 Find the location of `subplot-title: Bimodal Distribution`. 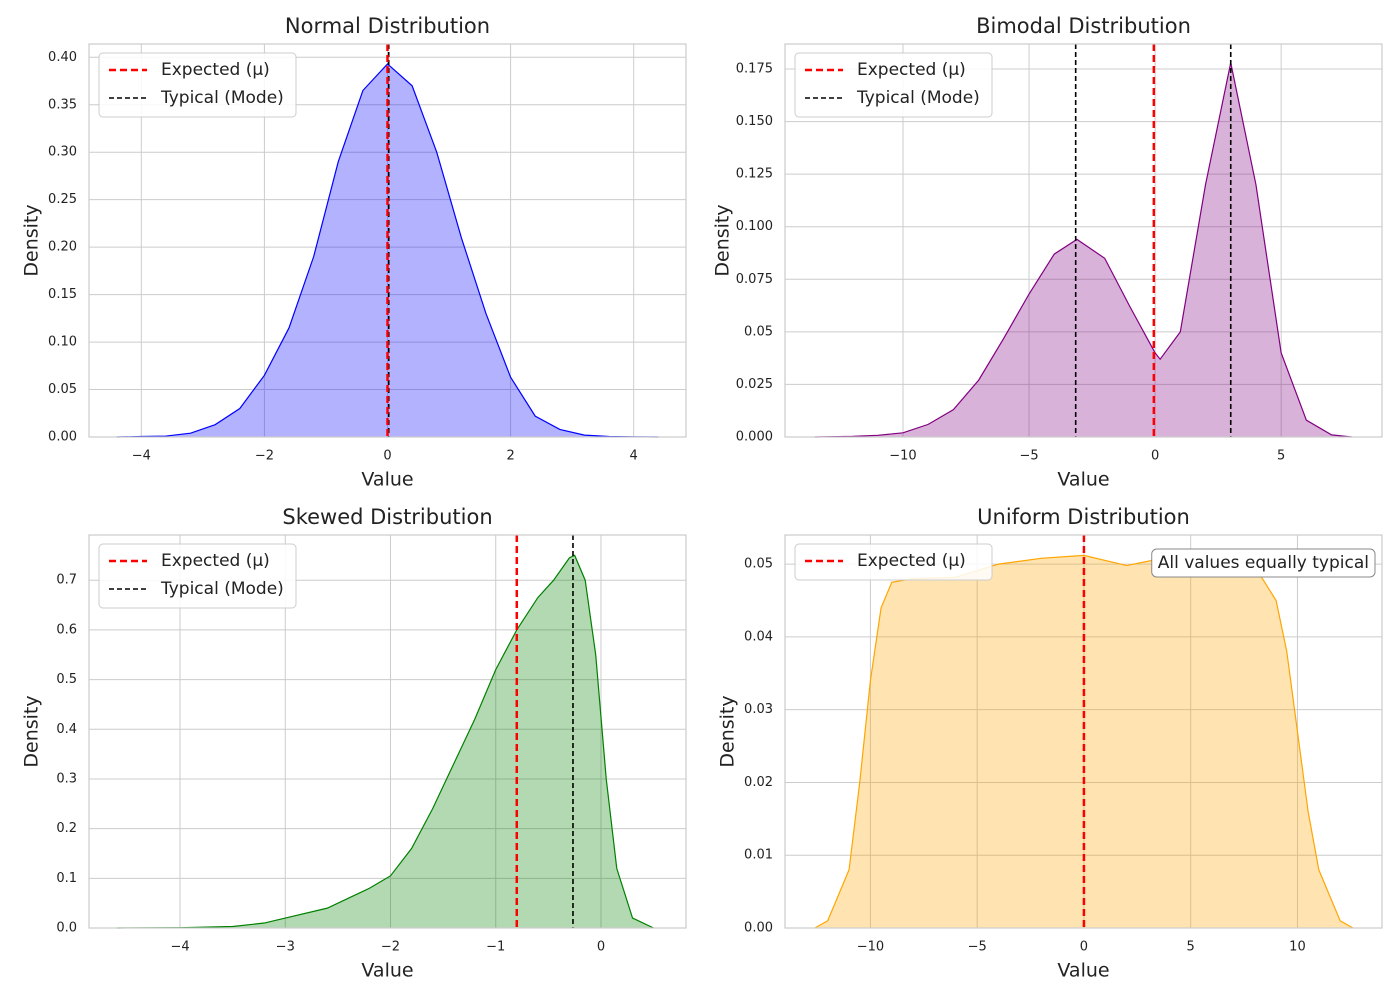

subplot-title: Bimodal Distribution is located at coordinates (1083, 26).